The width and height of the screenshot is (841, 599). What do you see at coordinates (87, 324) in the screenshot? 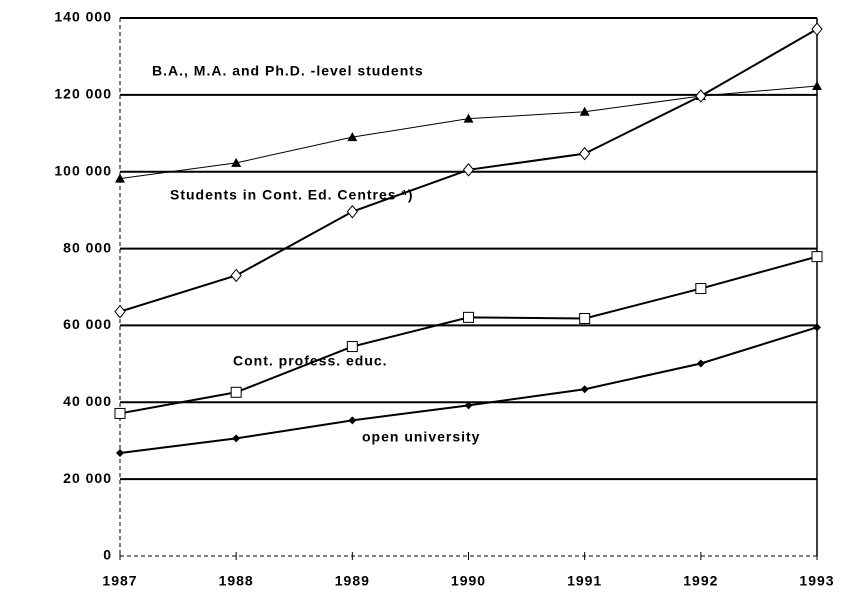
I see `y-tick-label: 60 000` at bounding box center [87, 324].